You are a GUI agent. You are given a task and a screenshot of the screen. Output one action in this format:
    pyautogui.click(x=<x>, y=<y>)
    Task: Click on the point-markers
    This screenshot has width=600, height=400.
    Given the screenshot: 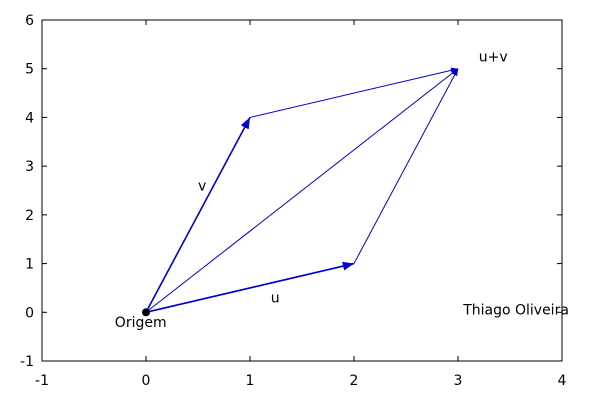 What is the action you would take?
    pyautogui.click(x=146, y=312)
    